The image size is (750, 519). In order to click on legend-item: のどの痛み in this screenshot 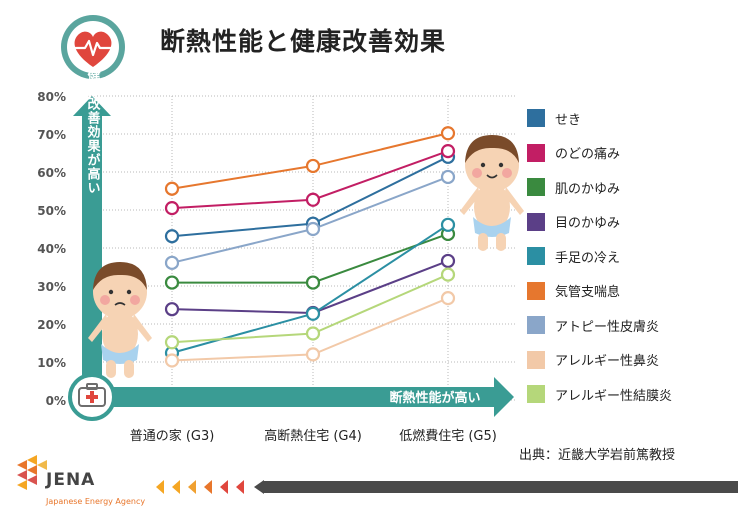, I will do `click(573, 153)`.